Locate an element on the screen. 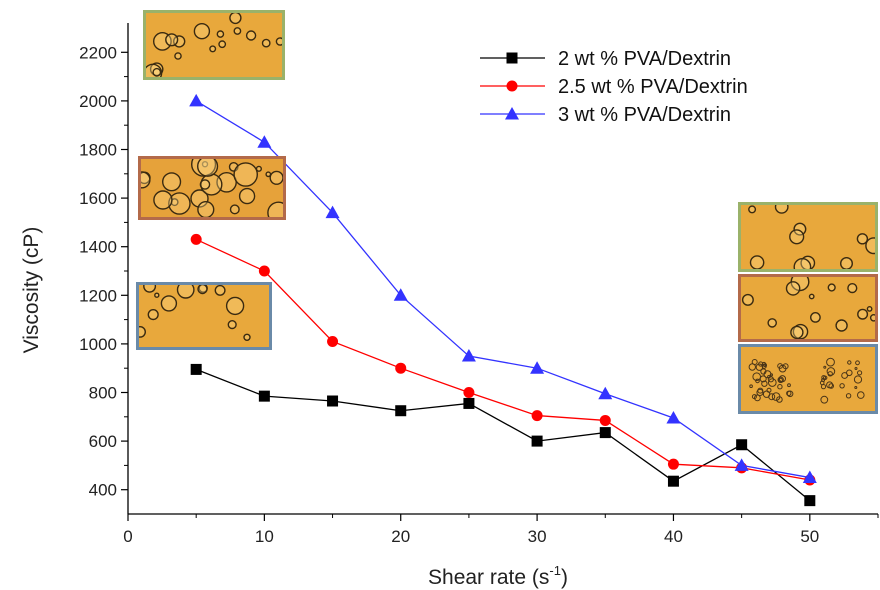 This screenshot has width=880, height=590. x-axis-title: Shear rate (s-1) is located at coordinates (498, 576).